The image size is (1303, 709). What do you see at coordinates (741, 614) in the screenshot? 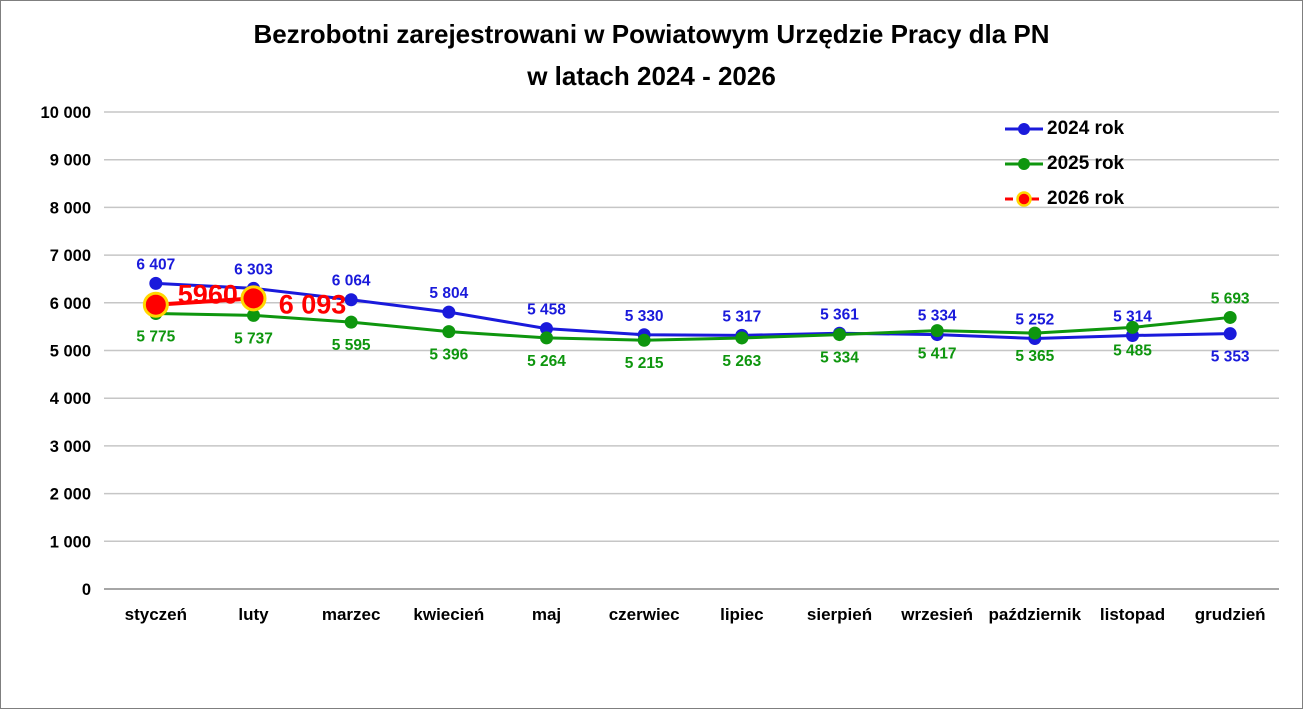
I see `x-tick-label: lipiec` at bounding box center [741, 614].